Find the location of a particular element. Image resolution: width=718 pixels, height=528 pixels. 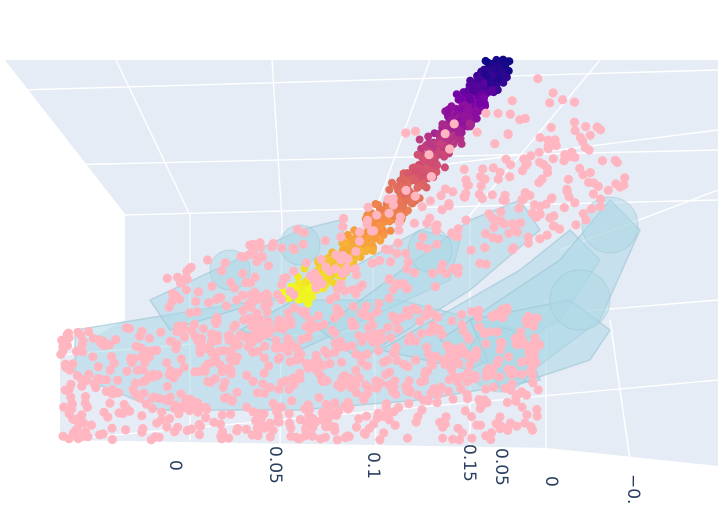

axis-ticks-2: 0.05 0 −0. is located at coordinates (567, 476).